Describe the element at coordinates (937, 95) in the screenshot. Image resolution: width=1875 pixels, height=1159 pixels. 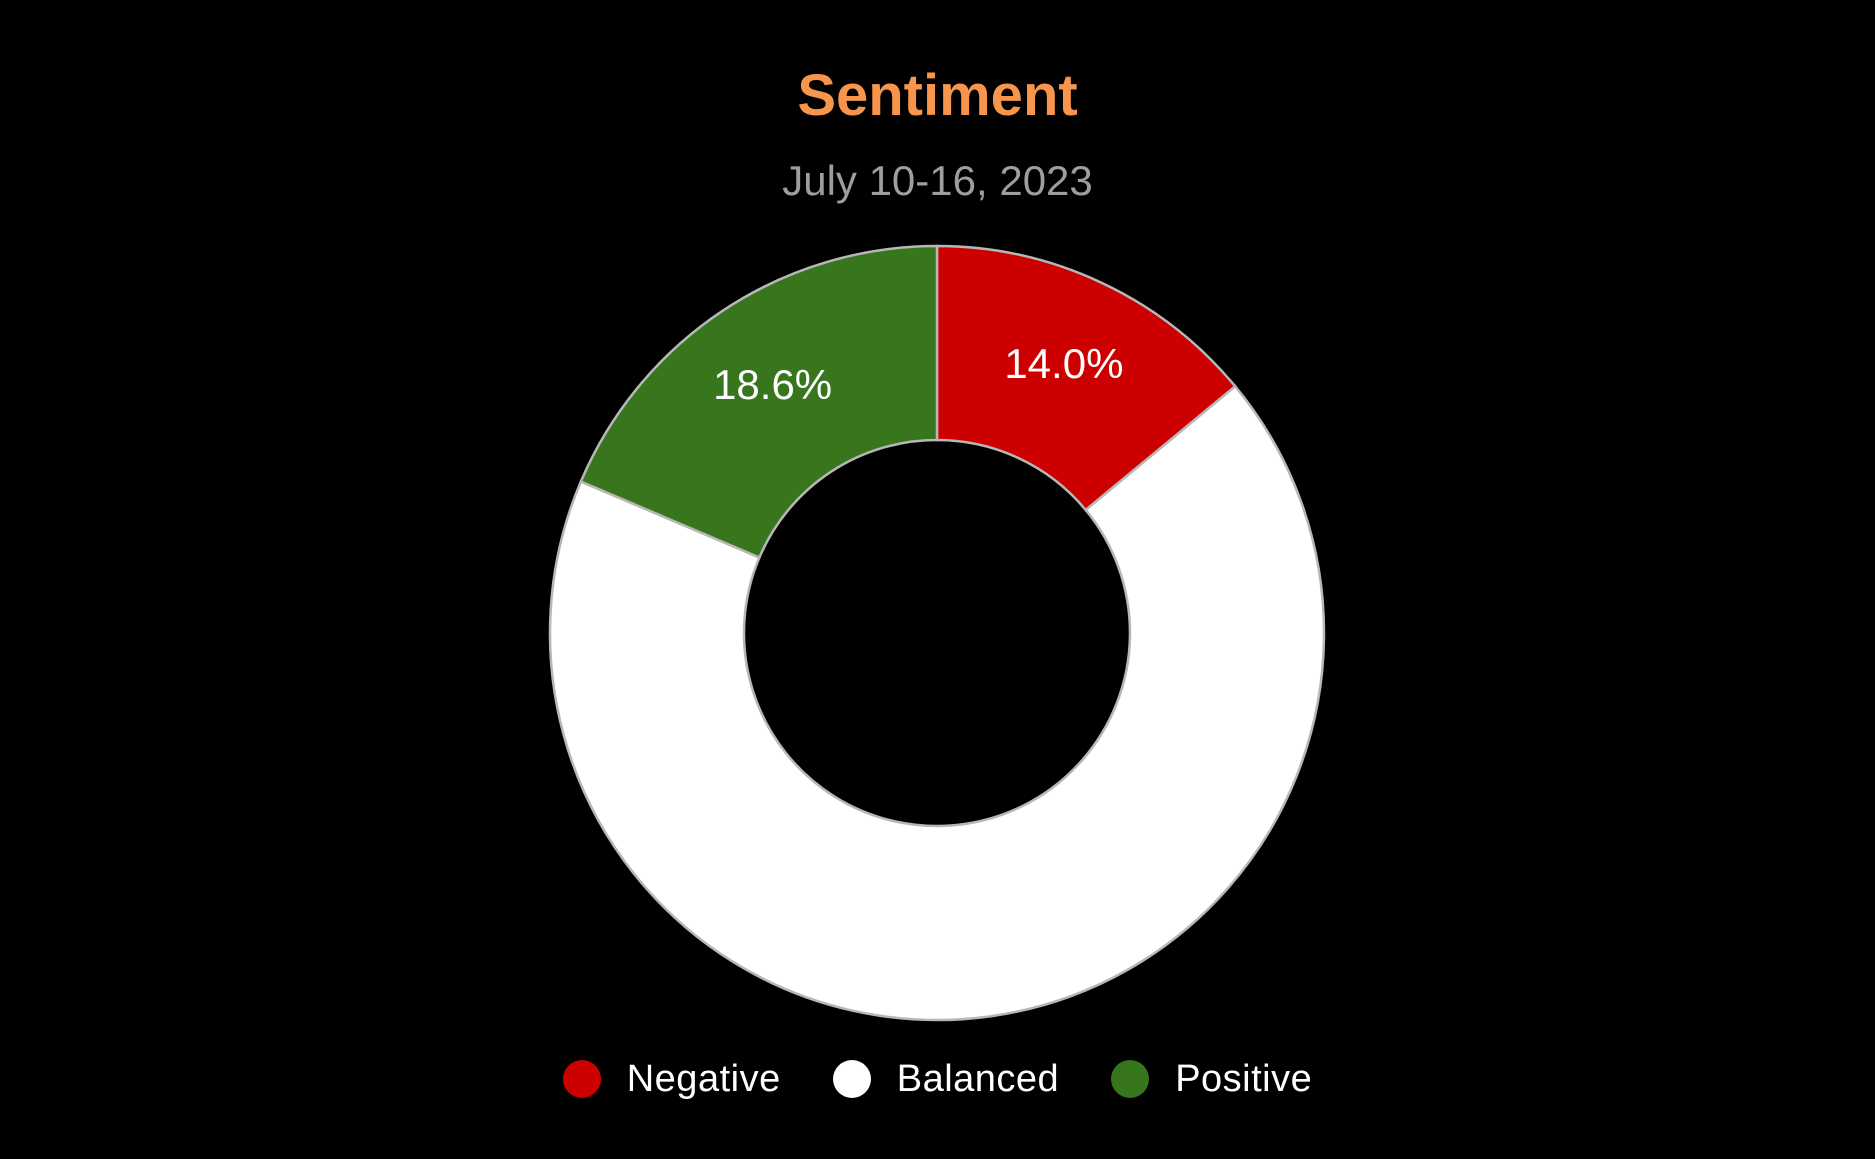
I see `chart-title: Sentiment` at that location.